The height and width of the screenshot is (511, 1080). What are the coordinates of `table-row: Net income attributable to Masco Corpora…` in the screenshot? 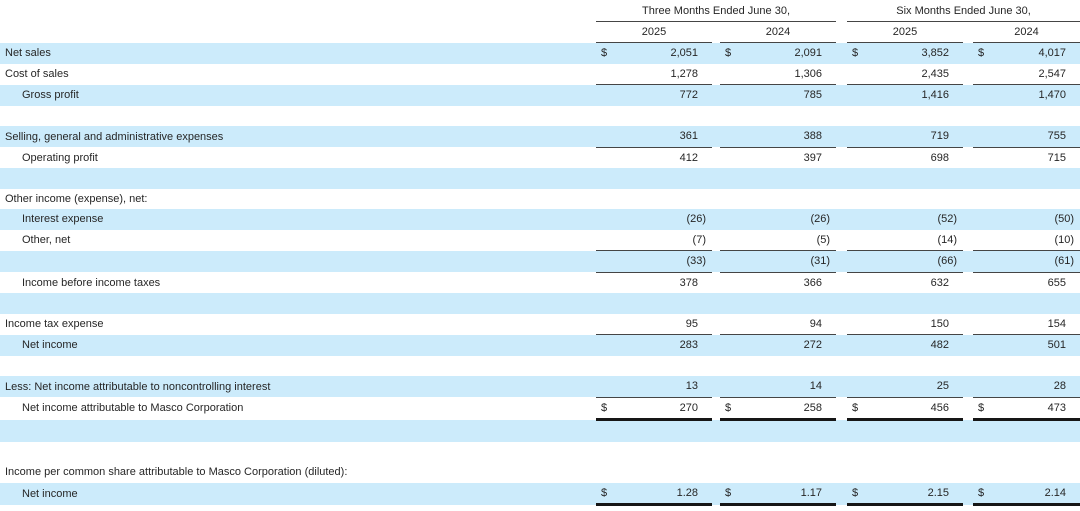 It's located at (540, 408).